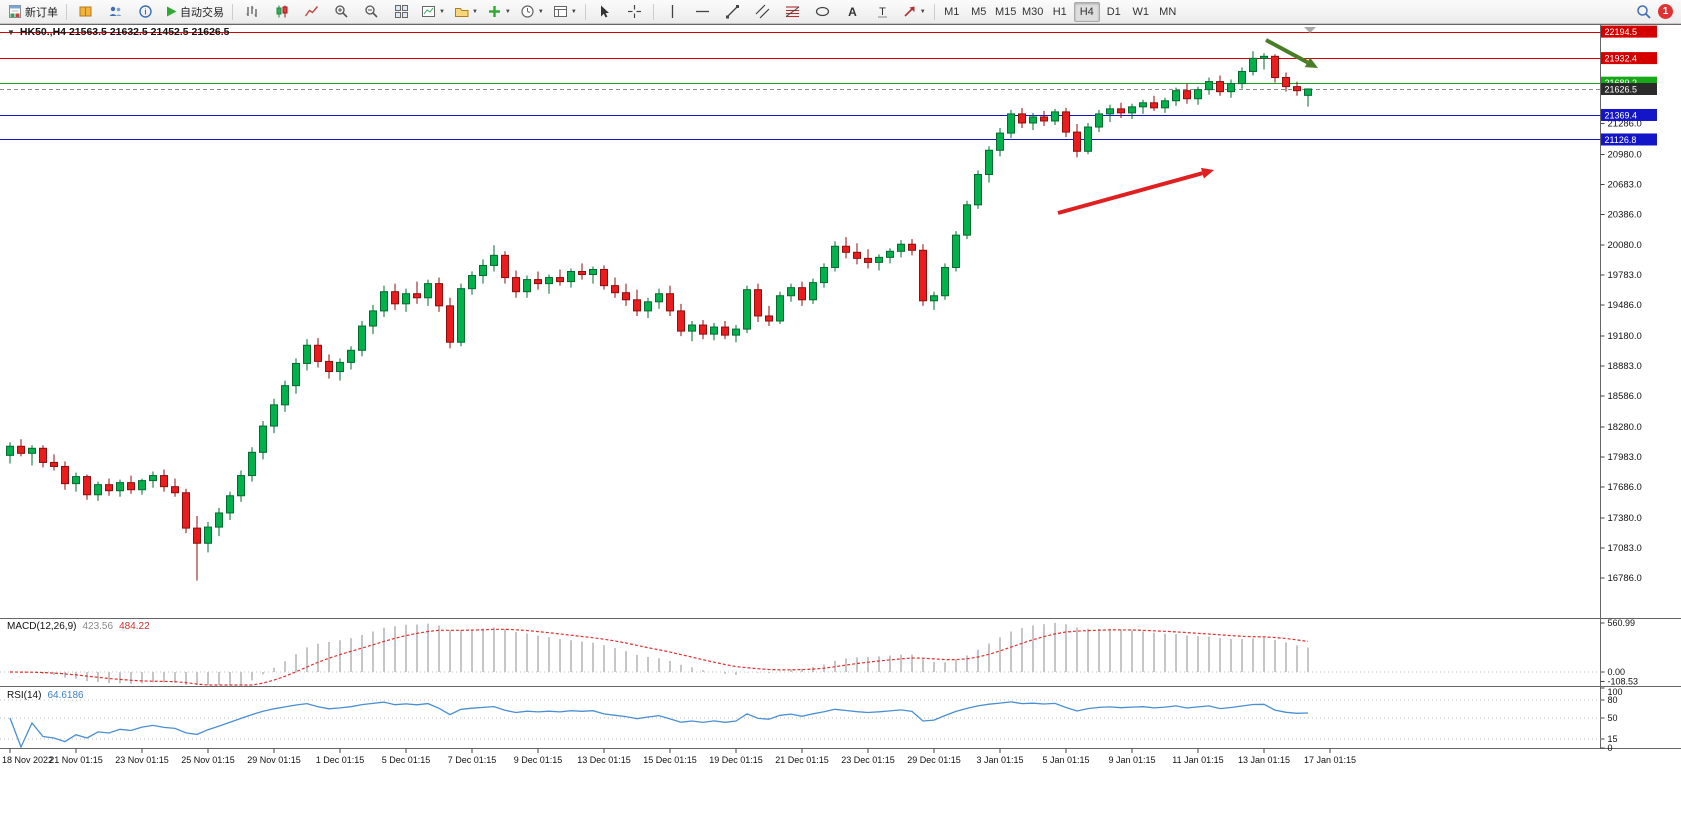 The image size is (1681, 826). I want to click on profiles-icon, so click(461, 12).